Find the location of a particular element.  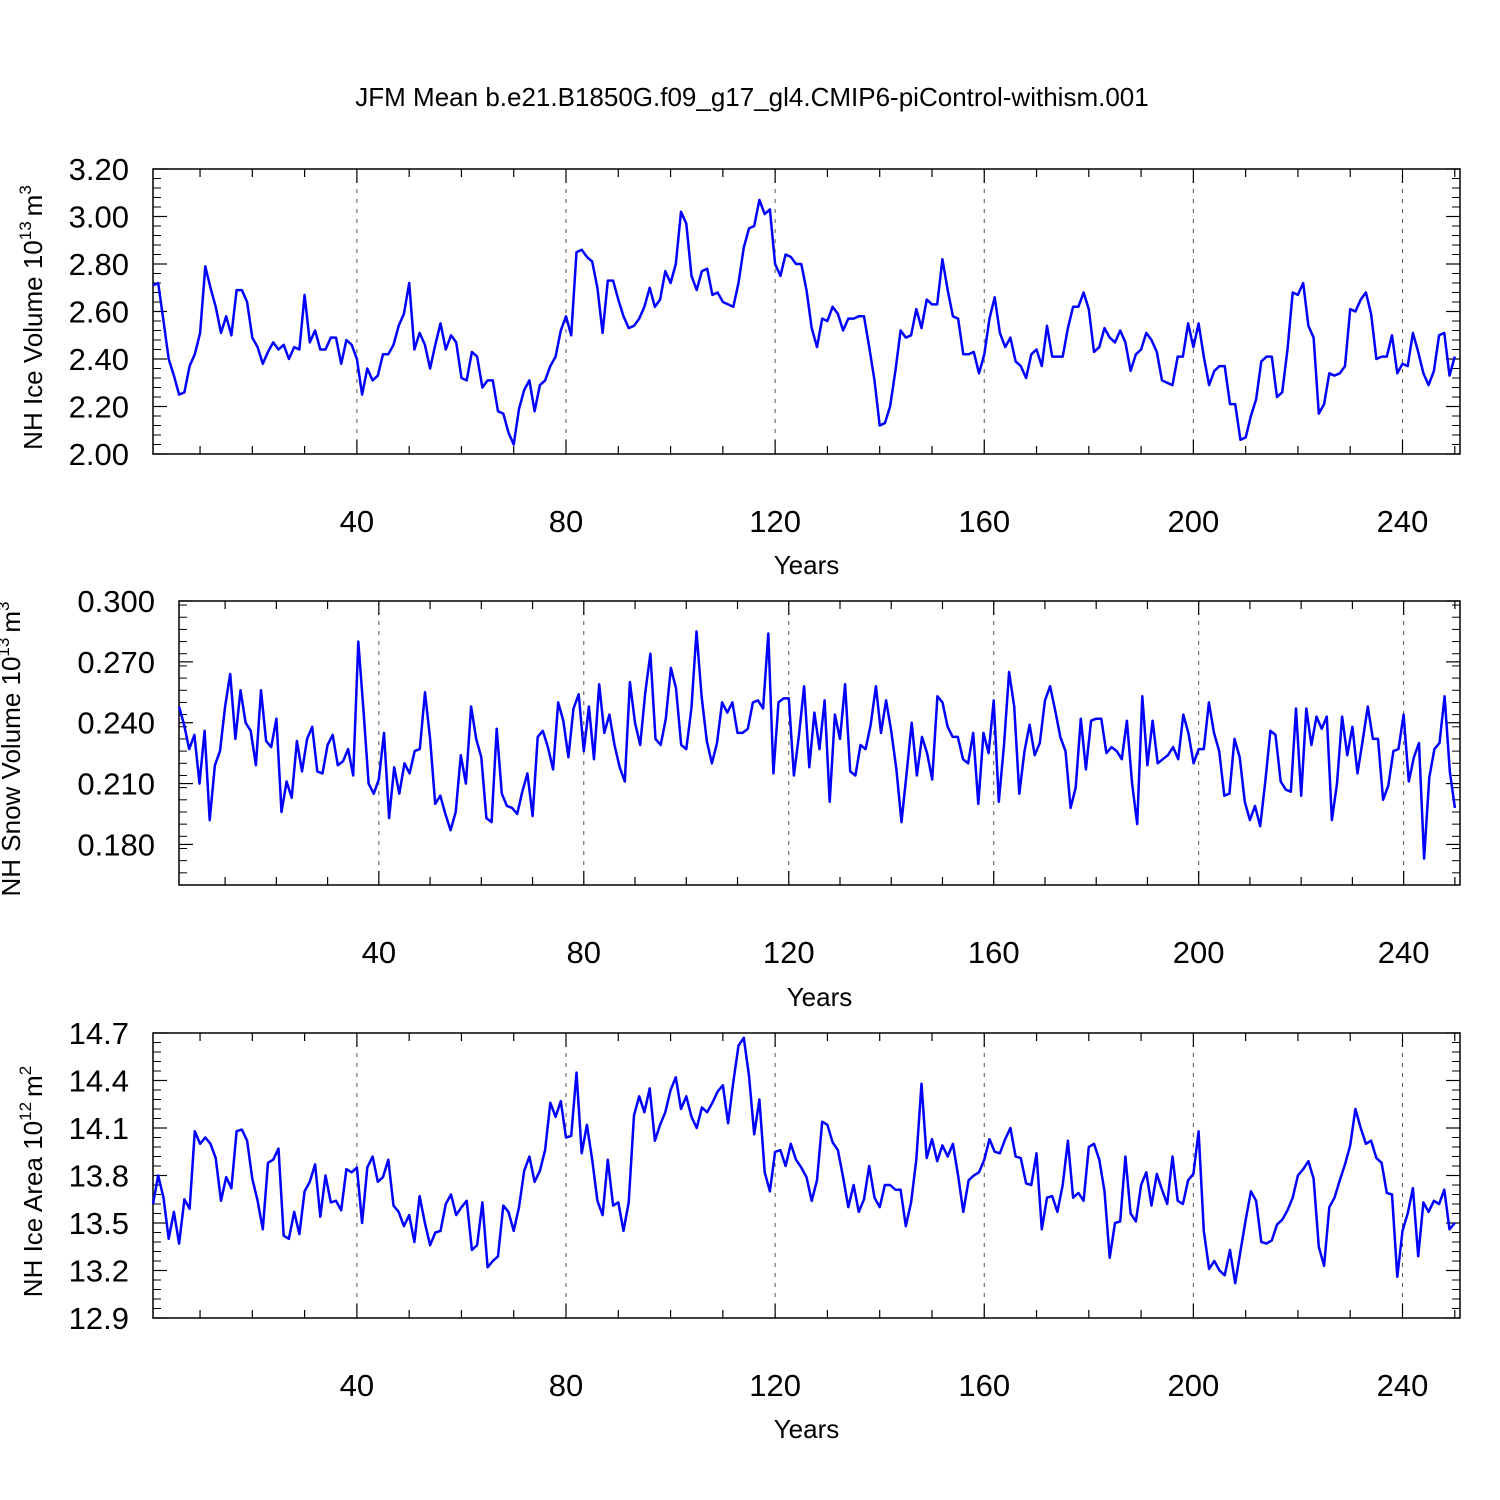

y-tick-label: 0.240 is located at coordinates (116, 723).